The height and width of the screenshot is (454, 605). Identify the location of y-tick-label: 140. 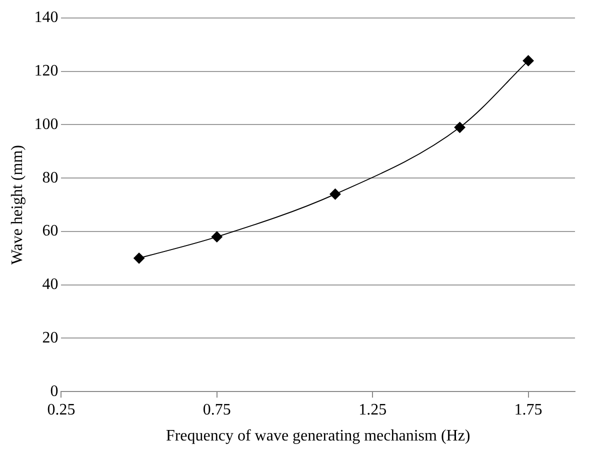
(46, 17).